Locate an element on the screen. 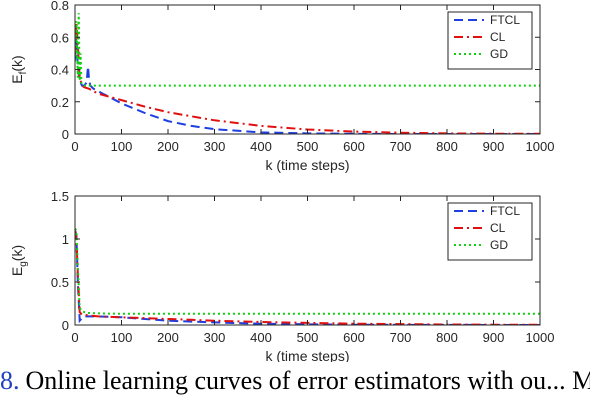  series-line-gd is located at coordinates (307, 50).